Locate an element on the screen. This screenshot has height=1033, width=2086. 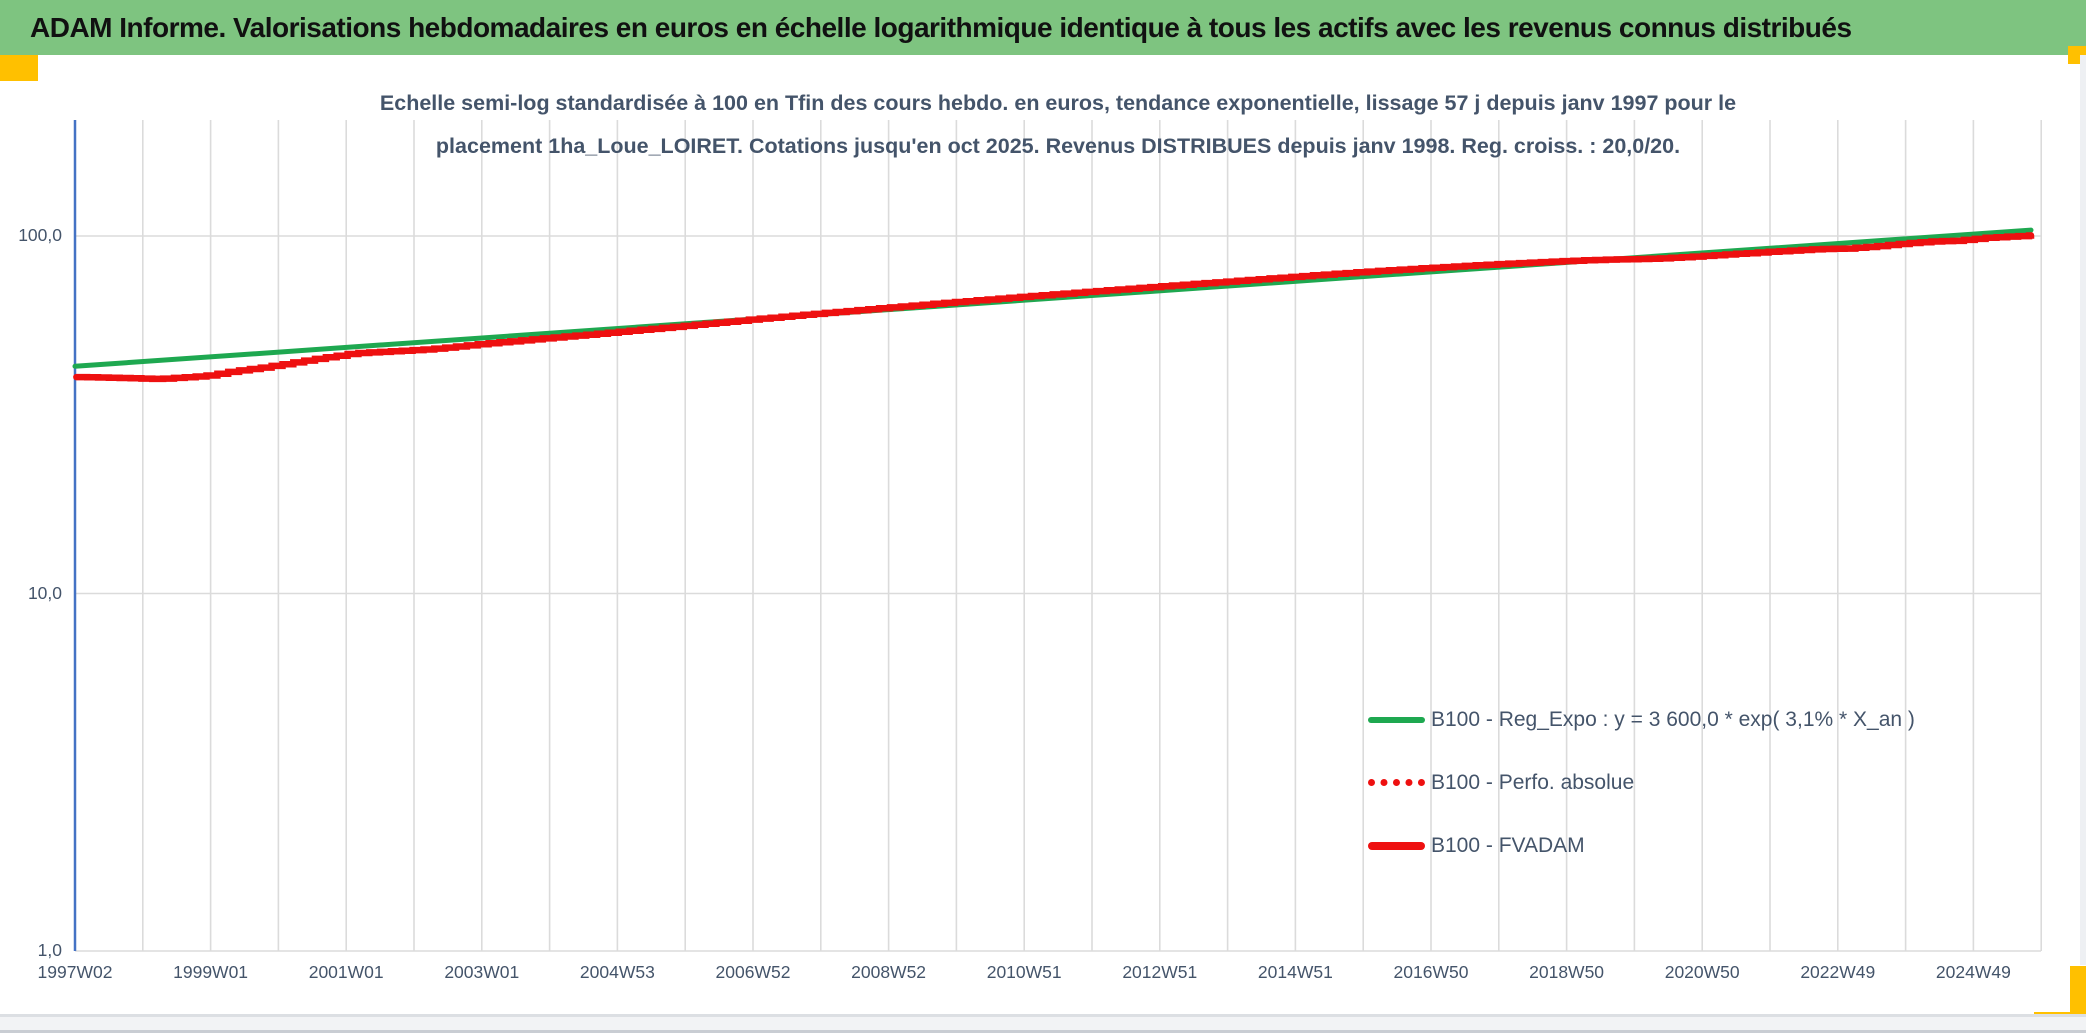
x-axis-label: 2001W01 is located at coordinates (346, 972).